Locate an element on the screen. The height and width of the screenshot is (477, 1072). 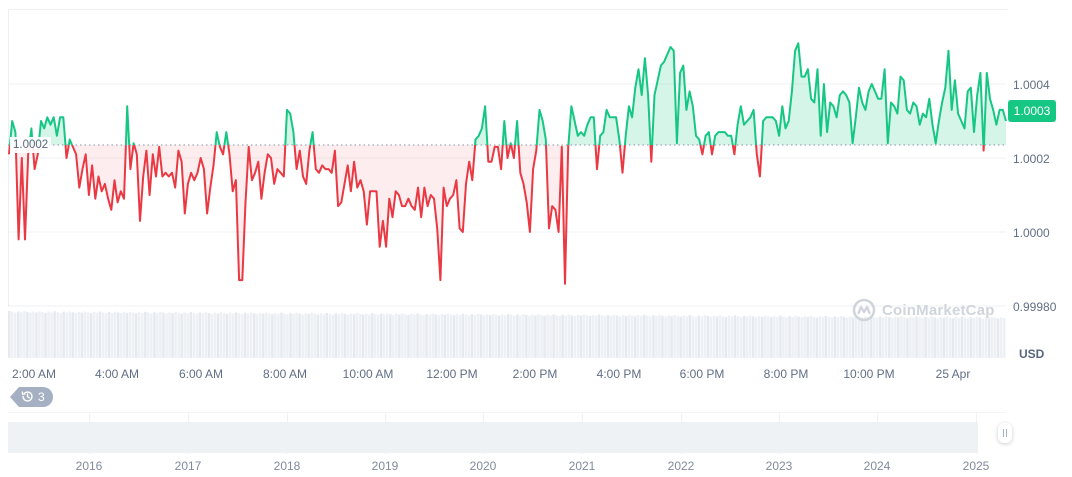
range-navigator is located at coordinates (507, 433).